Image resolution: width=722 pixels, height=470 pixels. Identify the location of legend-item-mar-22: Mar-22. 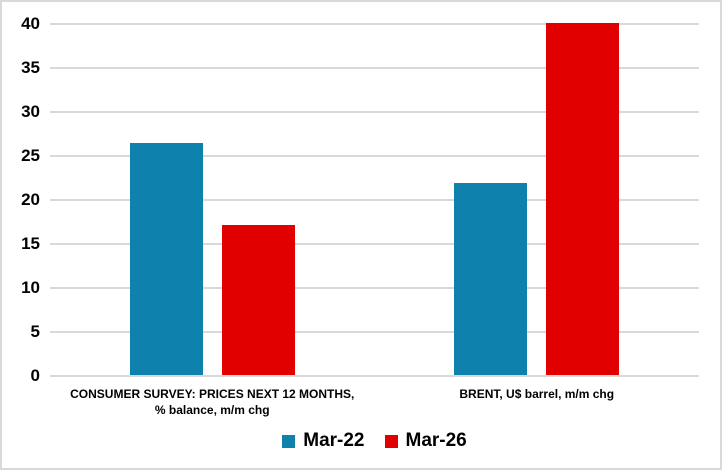
(323, 441).